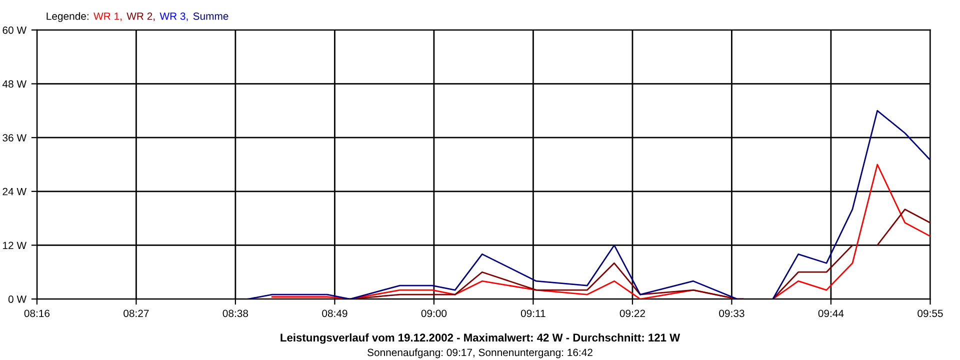 The width and height of the screenshot is (960, 360). What do you see at coordinates (67, 17) in the screenshot?
I see `legend-title: Legende:` at bounding box center [67, 17].